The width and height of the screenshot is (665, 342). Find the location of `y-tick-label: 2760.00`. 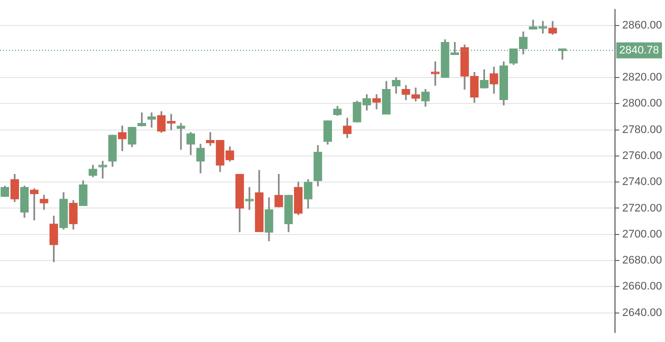

y-tick-label: 2760.00 is located at coordinates (642, 156).